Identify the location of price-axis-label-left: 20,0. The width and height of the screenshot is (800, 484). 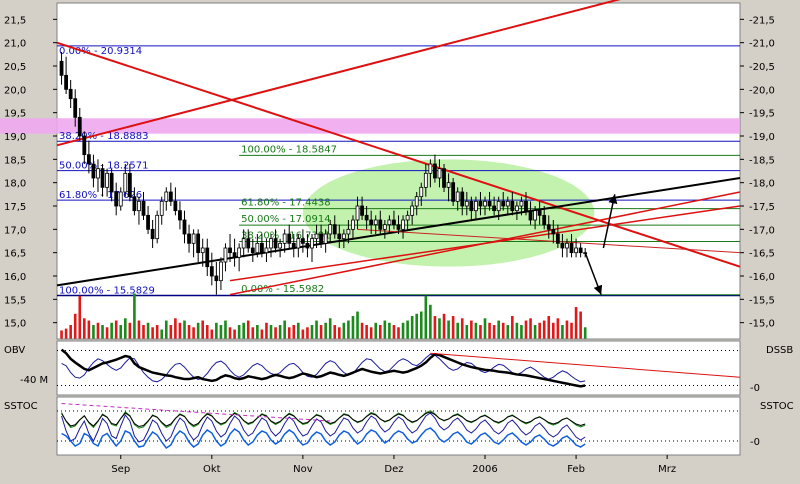
(15, 90).